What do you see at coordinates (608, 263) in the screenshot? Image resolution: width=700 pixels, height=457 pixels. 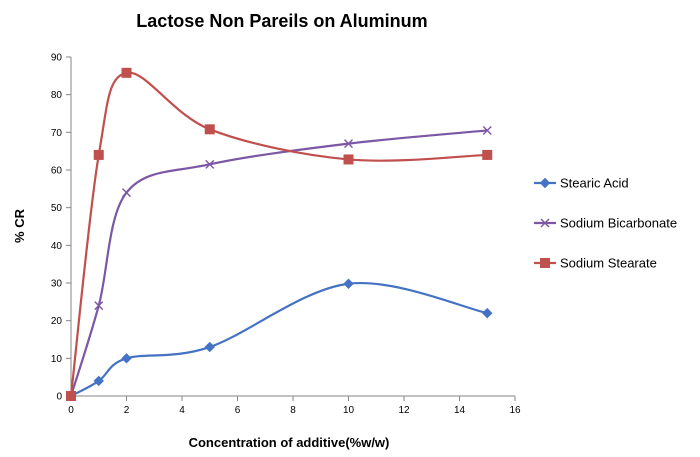 I see `legend-label: Sodium Stearate` at bounding box center [608, 263].